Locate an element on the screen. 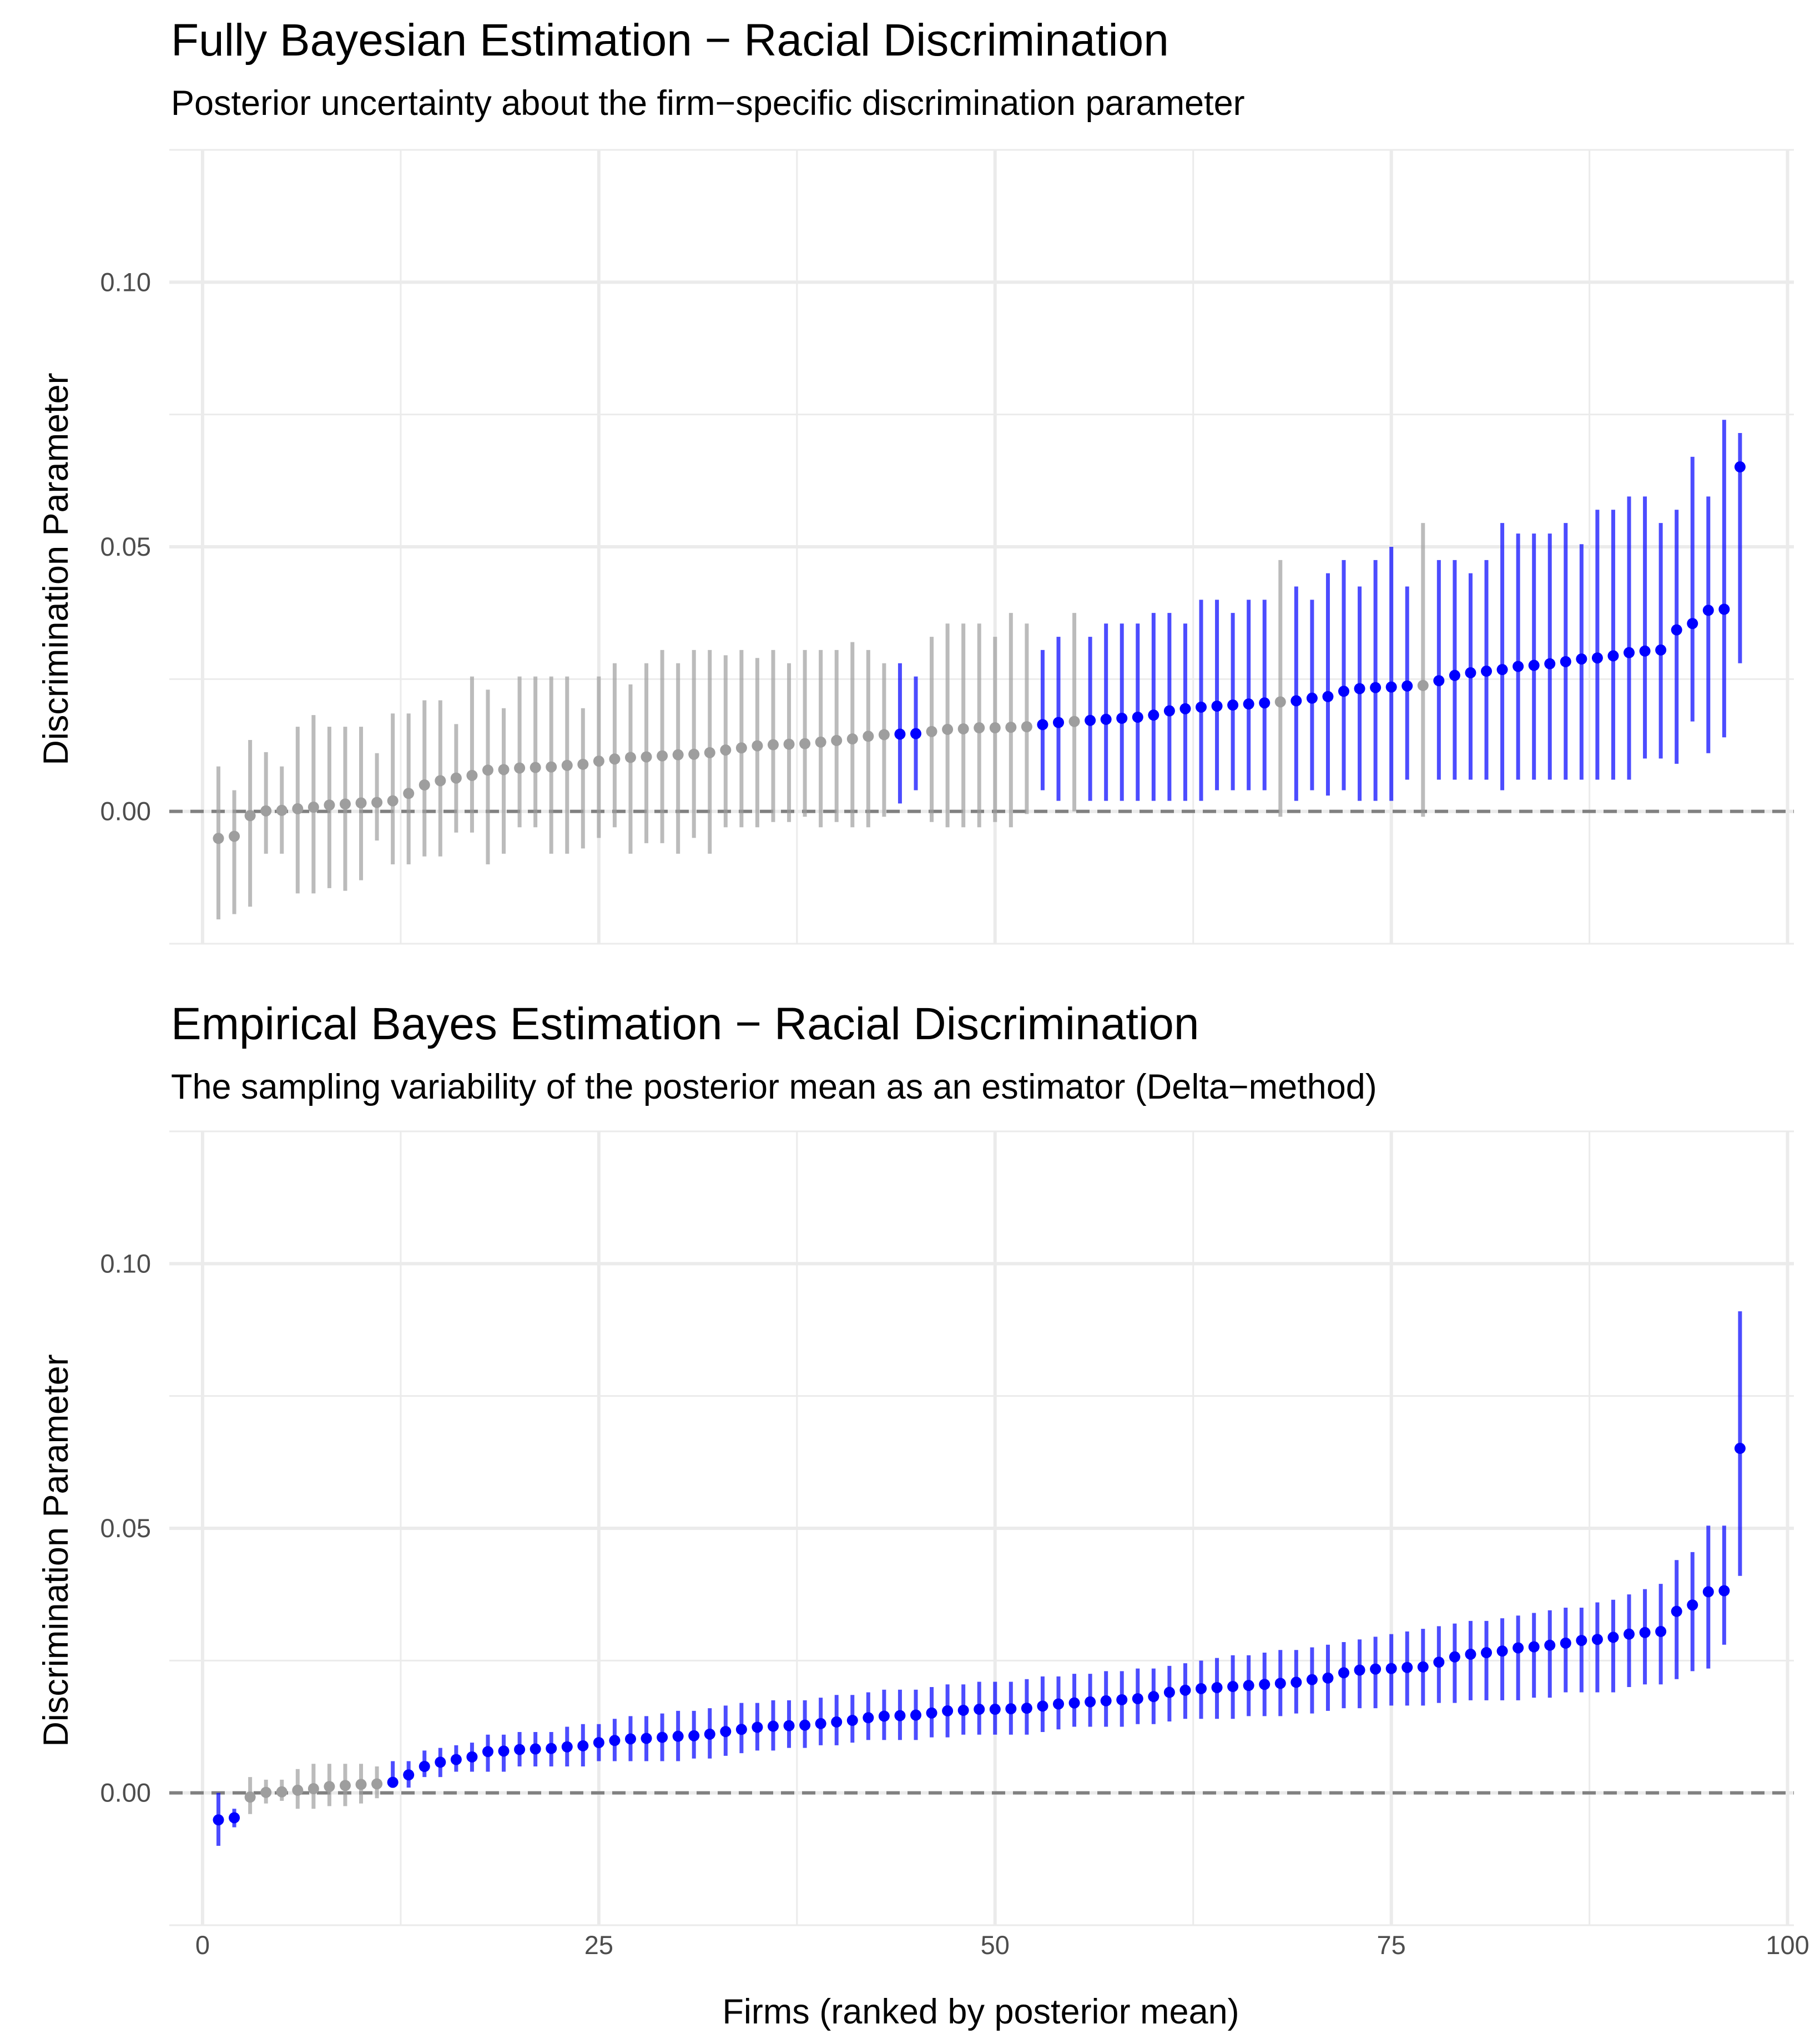  x-tick-label: 25 is located at coordinates (598, 1945).